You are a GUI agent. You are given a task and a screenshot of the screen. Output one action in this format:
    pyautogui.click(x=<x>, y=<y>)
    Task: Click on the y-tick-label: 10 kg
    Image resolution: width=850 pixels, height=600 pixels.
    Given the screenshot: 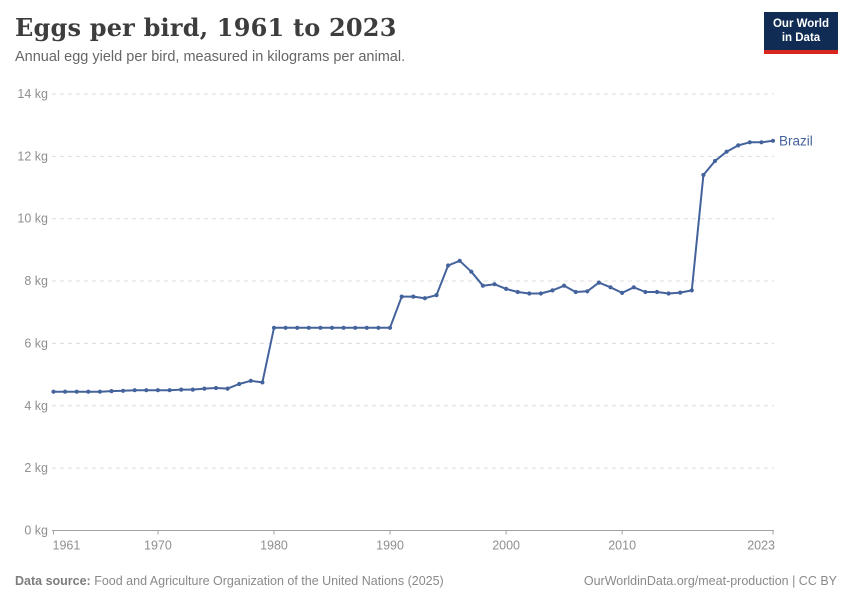 What is the action you would take?
    pyautogui.click(x=32, y=219)
    